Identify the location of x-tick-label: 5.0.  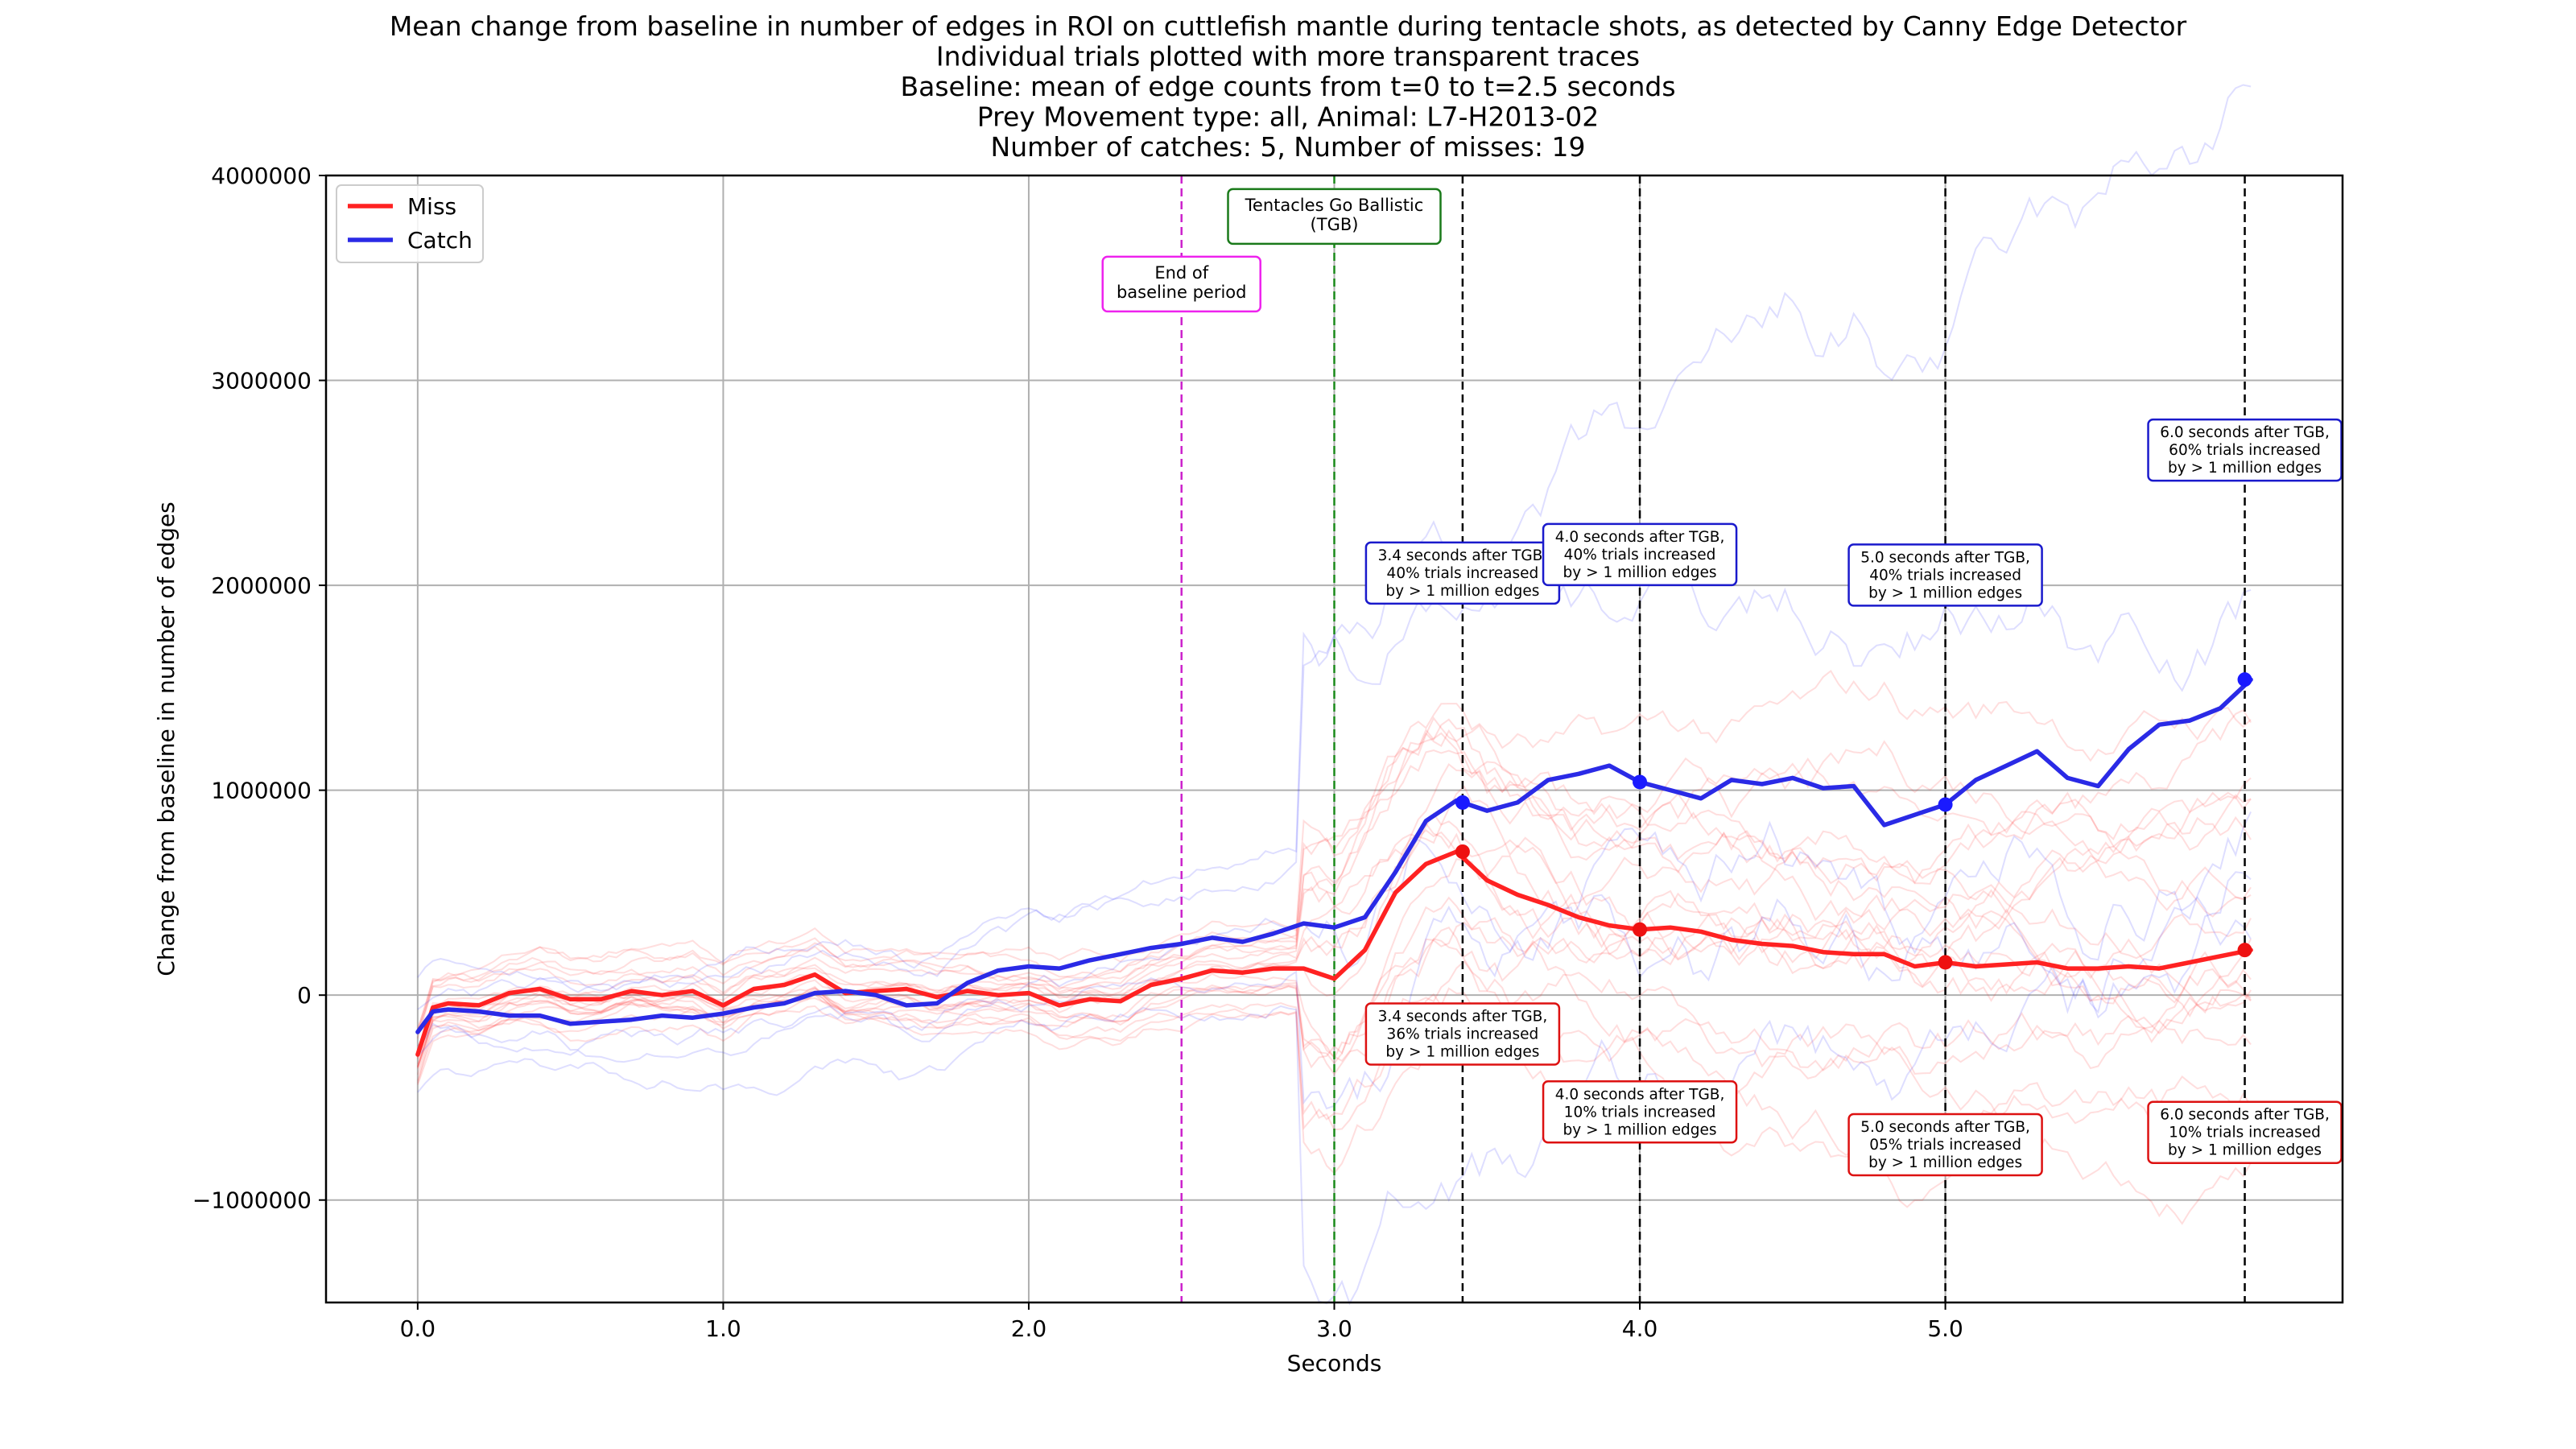
(1945, 1328).